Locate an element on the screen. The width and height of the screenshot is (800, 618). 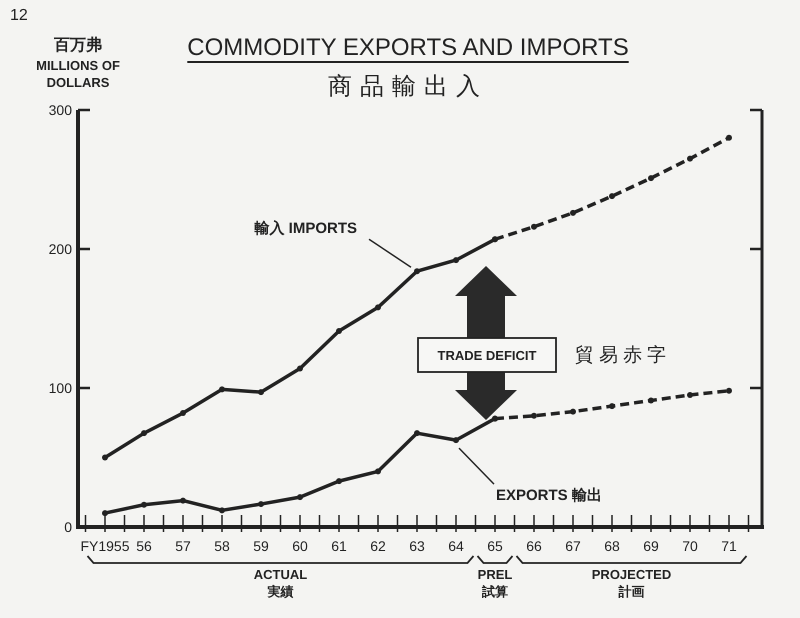
y-tick-label: 100 is located at coordinates (60, 388).